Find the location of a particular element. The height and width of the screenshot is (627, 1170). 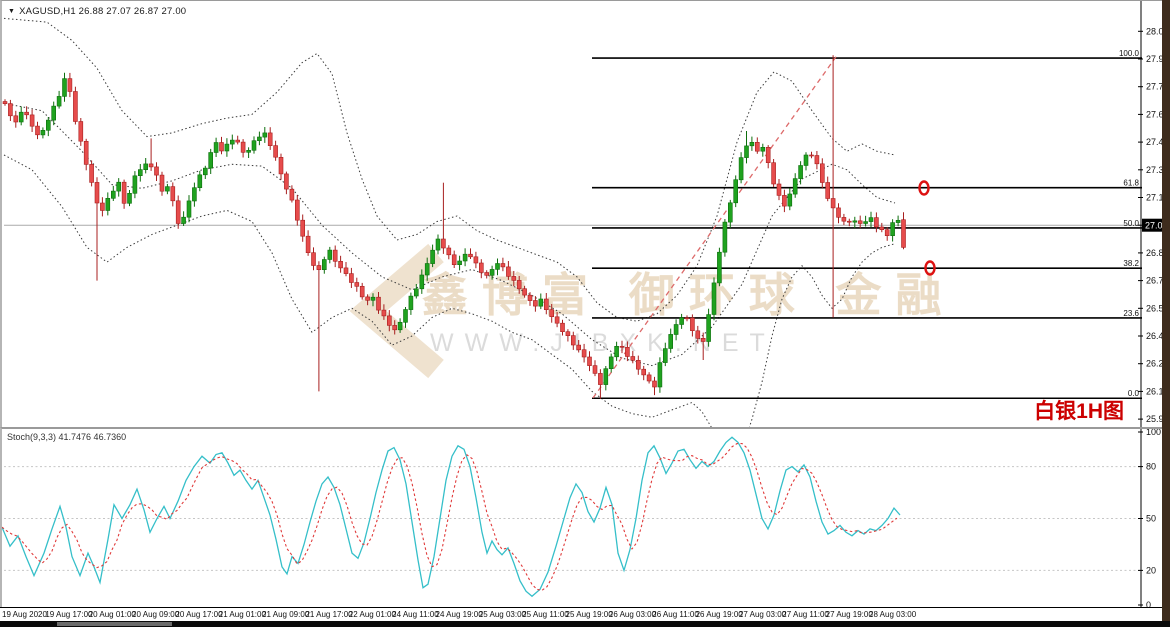

chart-title-annotation: 白银1H图 is located at coordinates (1079, 411).